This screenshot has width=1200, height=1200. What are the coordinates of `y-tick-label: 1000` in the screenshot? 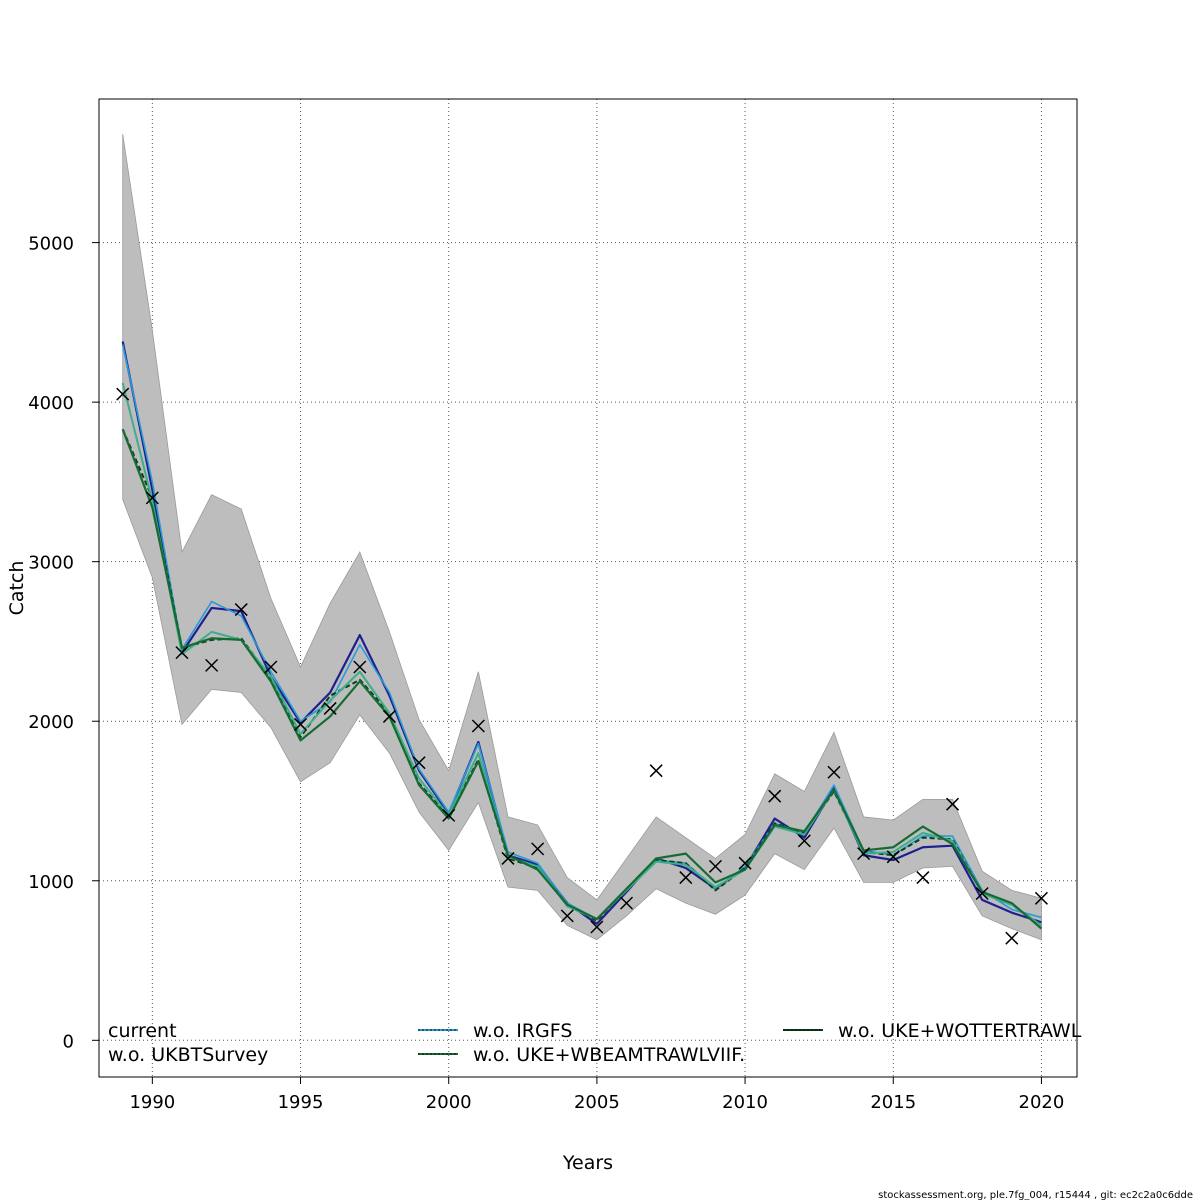 It's located at (51, 882).